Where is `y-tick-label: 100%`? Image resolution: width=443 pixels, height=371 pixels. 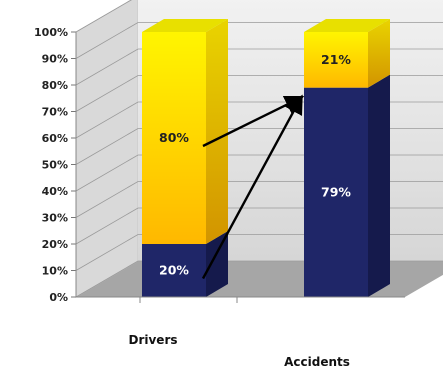
y-tick-label: 100% is located at coordinates (51, 32).